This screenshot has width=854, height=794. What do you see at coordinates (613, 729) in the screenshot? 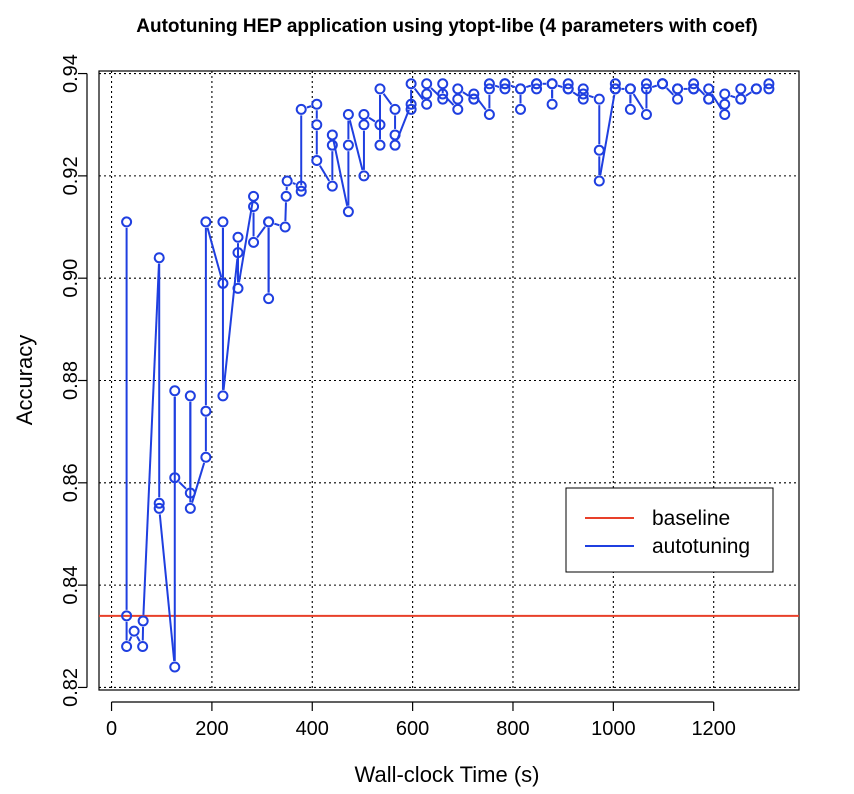
I see `x-tick-label: 1000` at bounding box center [613, 729].